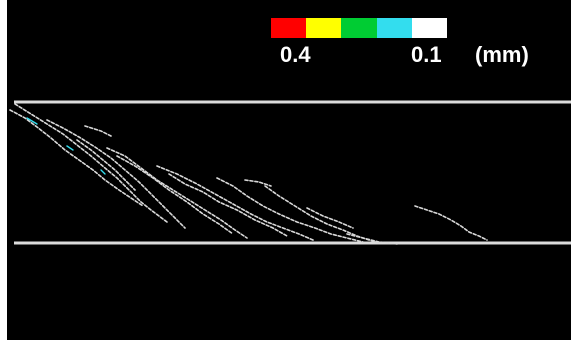 This screenshot has width=571, height=340. Describe the element at coordinates (324, 28) in the screenshot. I see `scale-swatch-yellow` at that location.